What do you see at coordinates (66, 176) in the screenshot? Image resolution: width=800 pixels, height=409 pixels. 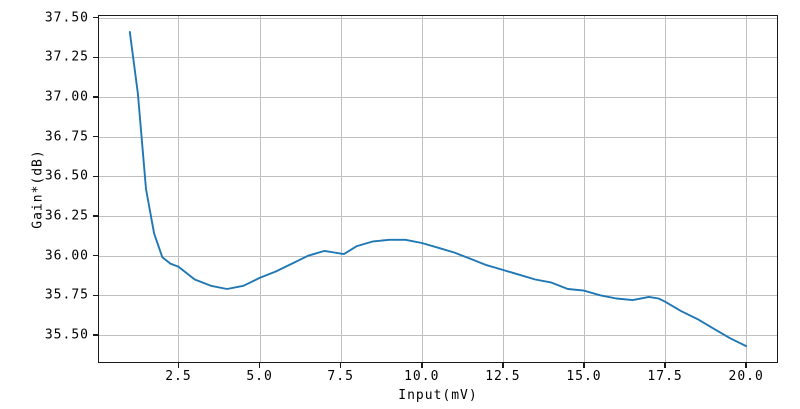 I see `y-tick-label: 36.50` at bounding box center [66, 176].